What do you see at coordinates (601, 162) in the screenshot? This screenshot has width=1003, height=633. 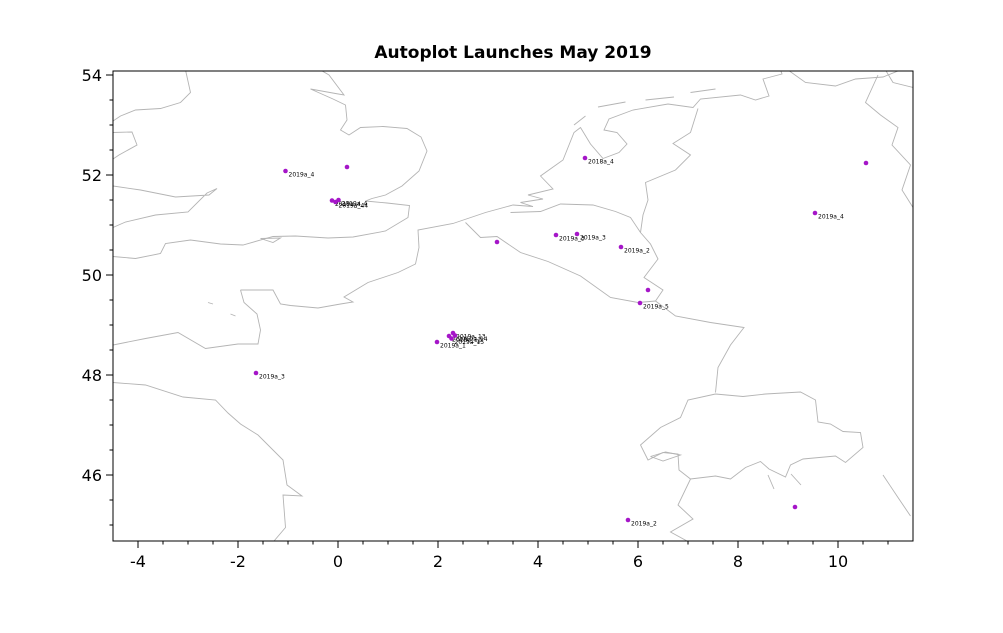 I see `data-point-label: 2018a_4` at bounding box center [601, 162].